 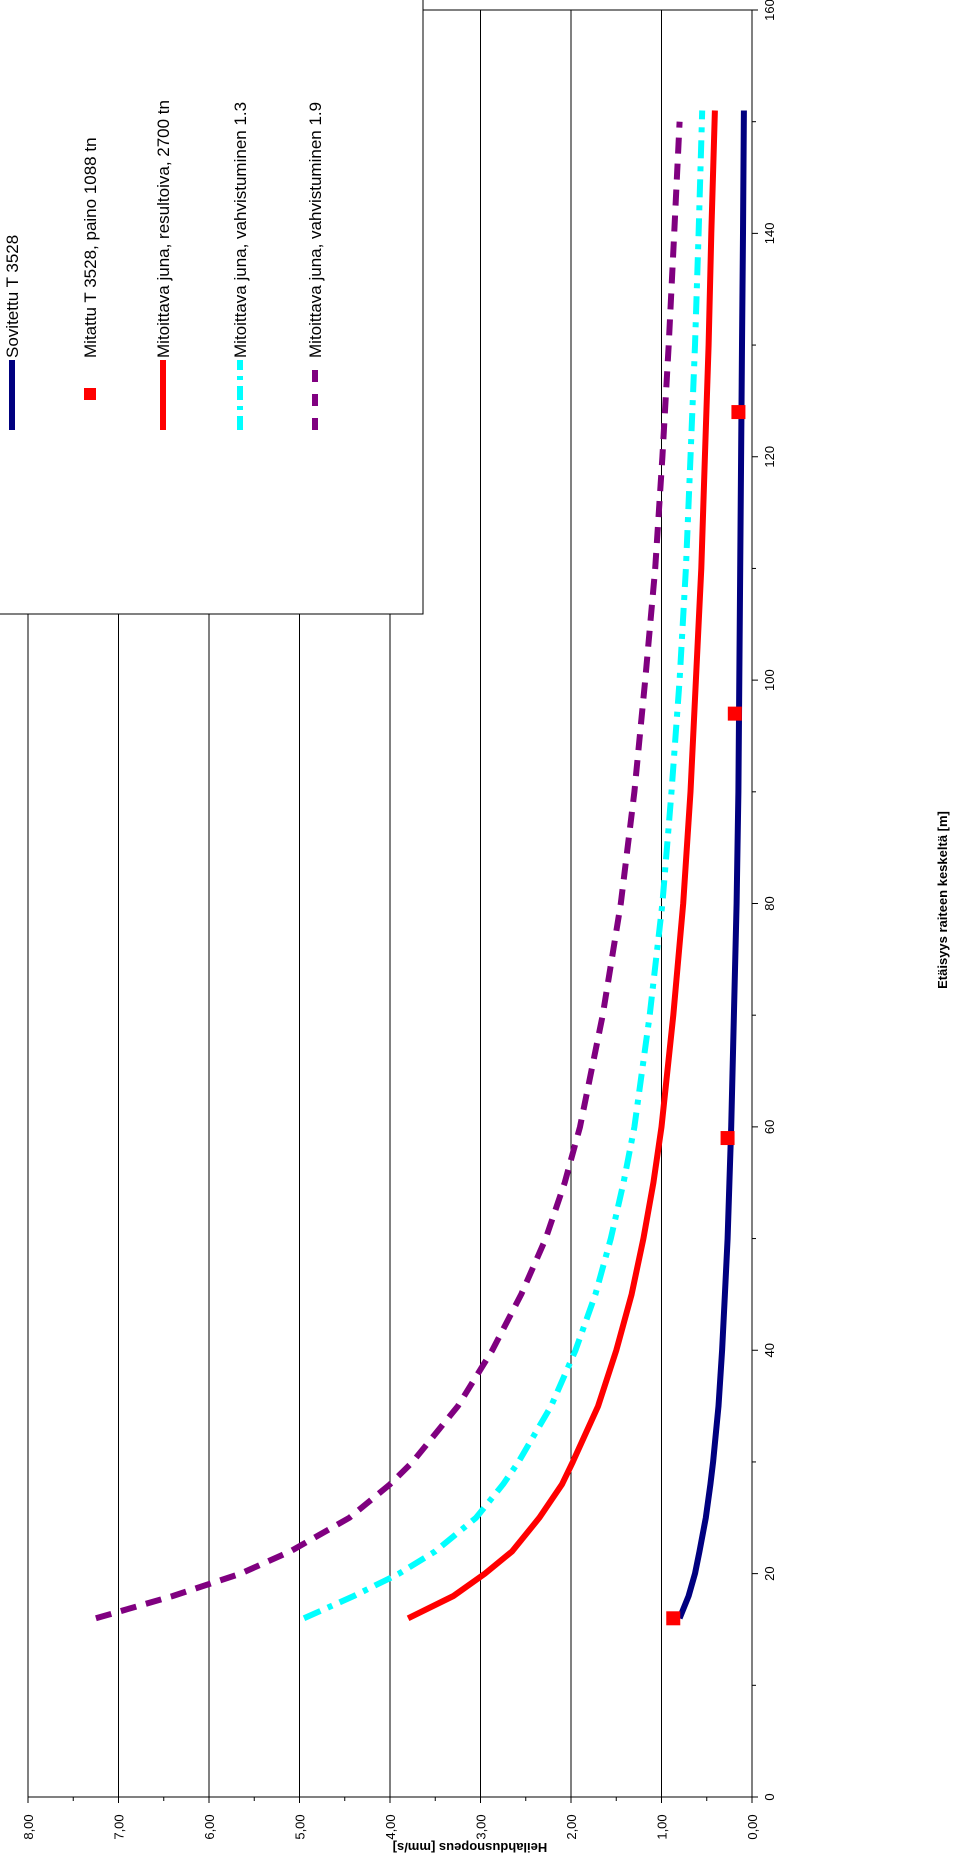 What do you see at coordinates (769, 1127) in the screenshot?
I see `x-tick-label: 60` at bounding box center [769, 1127].